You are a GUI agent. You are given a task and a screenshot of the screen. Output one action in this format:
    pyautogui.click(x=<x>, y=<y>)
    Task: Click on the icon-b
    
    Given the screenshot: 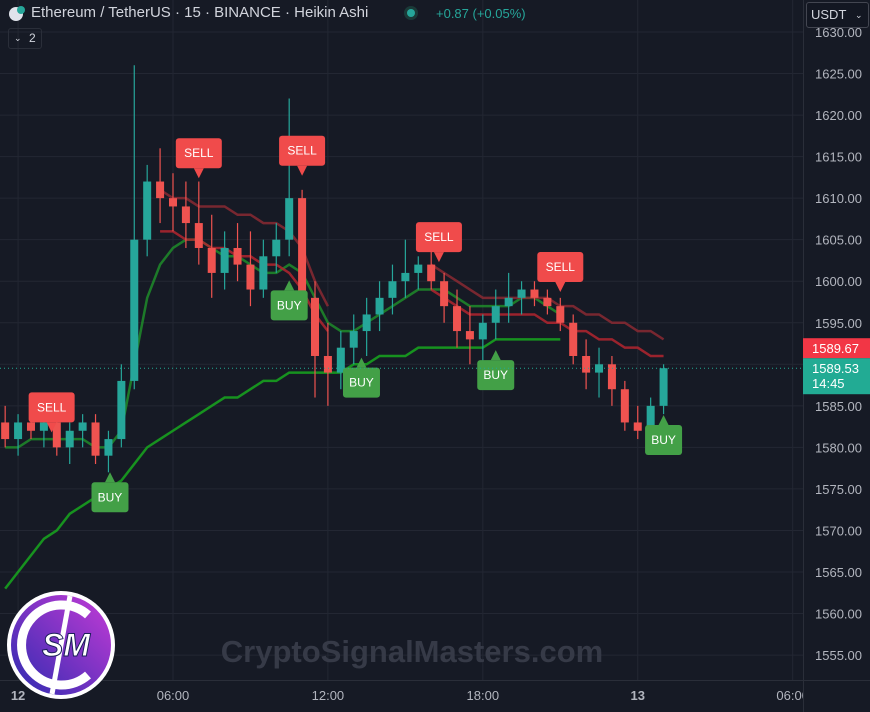 What is the action you would take?
    pyautogui.click(x=21, y=10)
    